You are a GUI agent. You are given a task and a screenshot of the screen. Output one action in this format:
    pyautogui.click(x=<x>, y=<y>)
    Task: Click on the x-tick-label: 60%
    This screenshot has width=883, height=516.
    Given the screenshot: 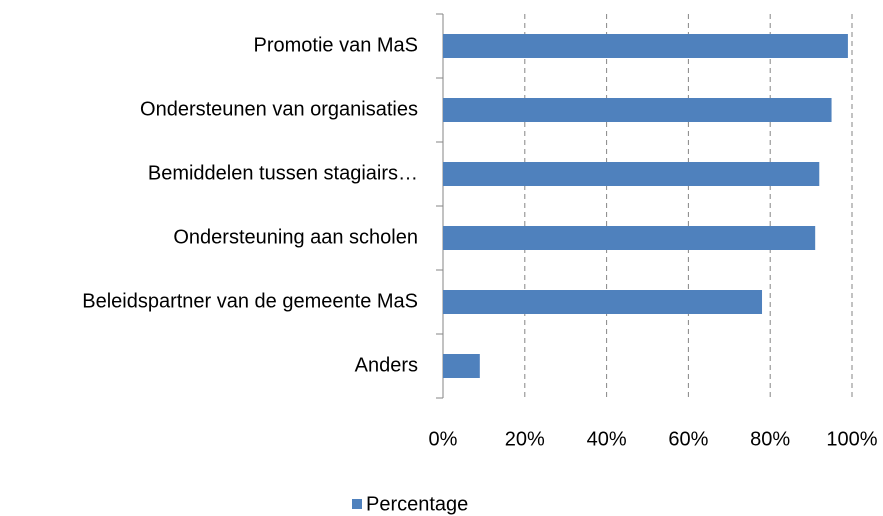 What is the action you would take?
    pyautogui.click(x=688, y=439)
    